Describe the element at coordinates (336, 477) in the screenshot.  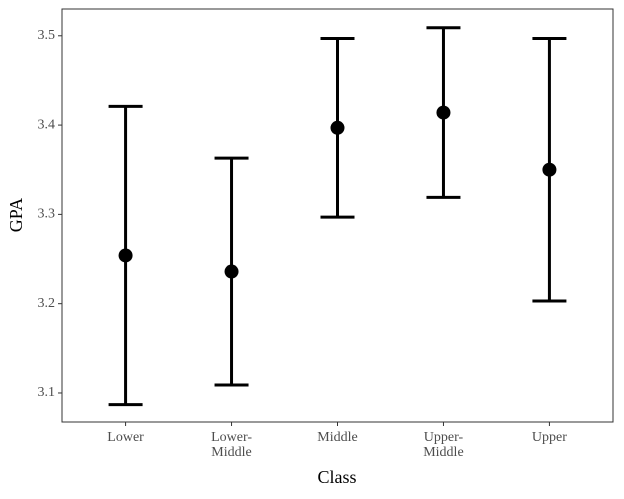
I see `x-axis-title: Class` at that location.